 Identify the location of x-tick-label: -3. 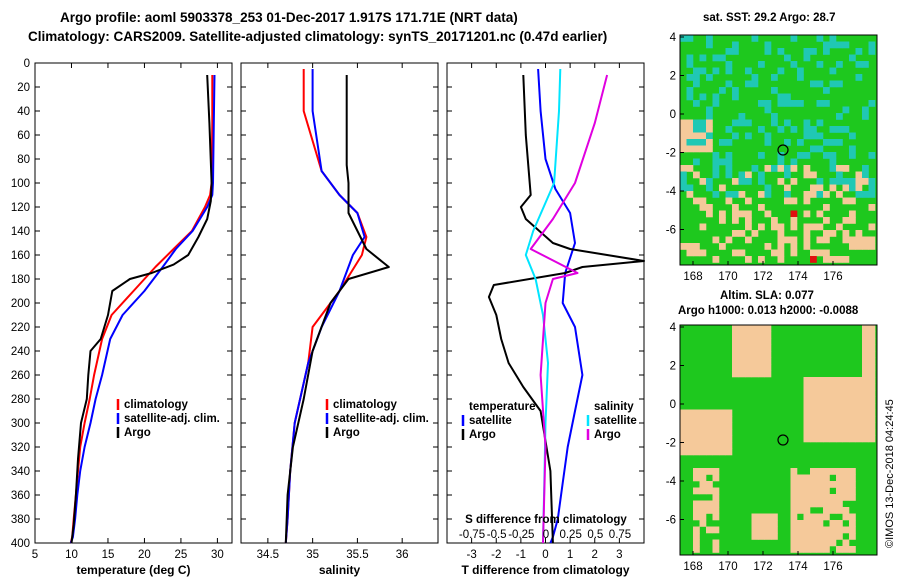
(472, 555).